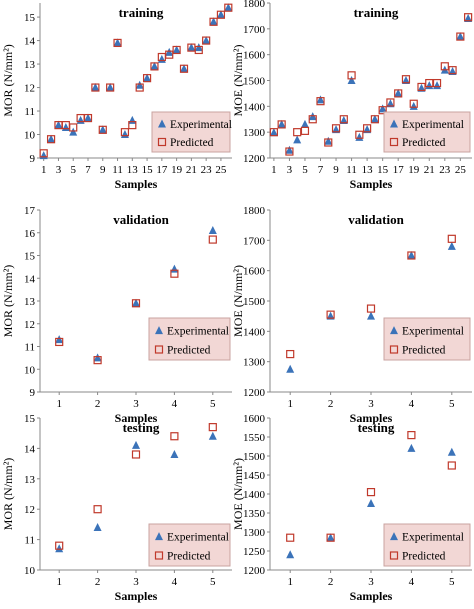 The width and height of the screenshot is (474, 609). What do you see at coordinates (141, 427) in the screenshot?
I see `panel-title: testing` at bounding box center [141, 427].